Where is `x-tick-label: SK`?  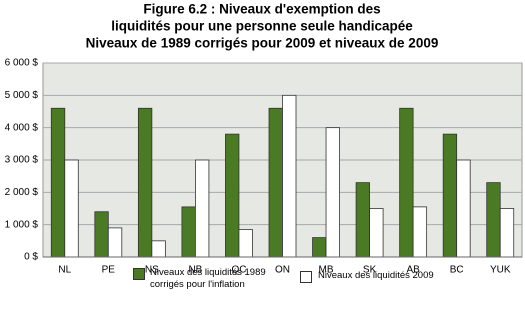
x-tick-label: SK is located at coordinates (370, 270).